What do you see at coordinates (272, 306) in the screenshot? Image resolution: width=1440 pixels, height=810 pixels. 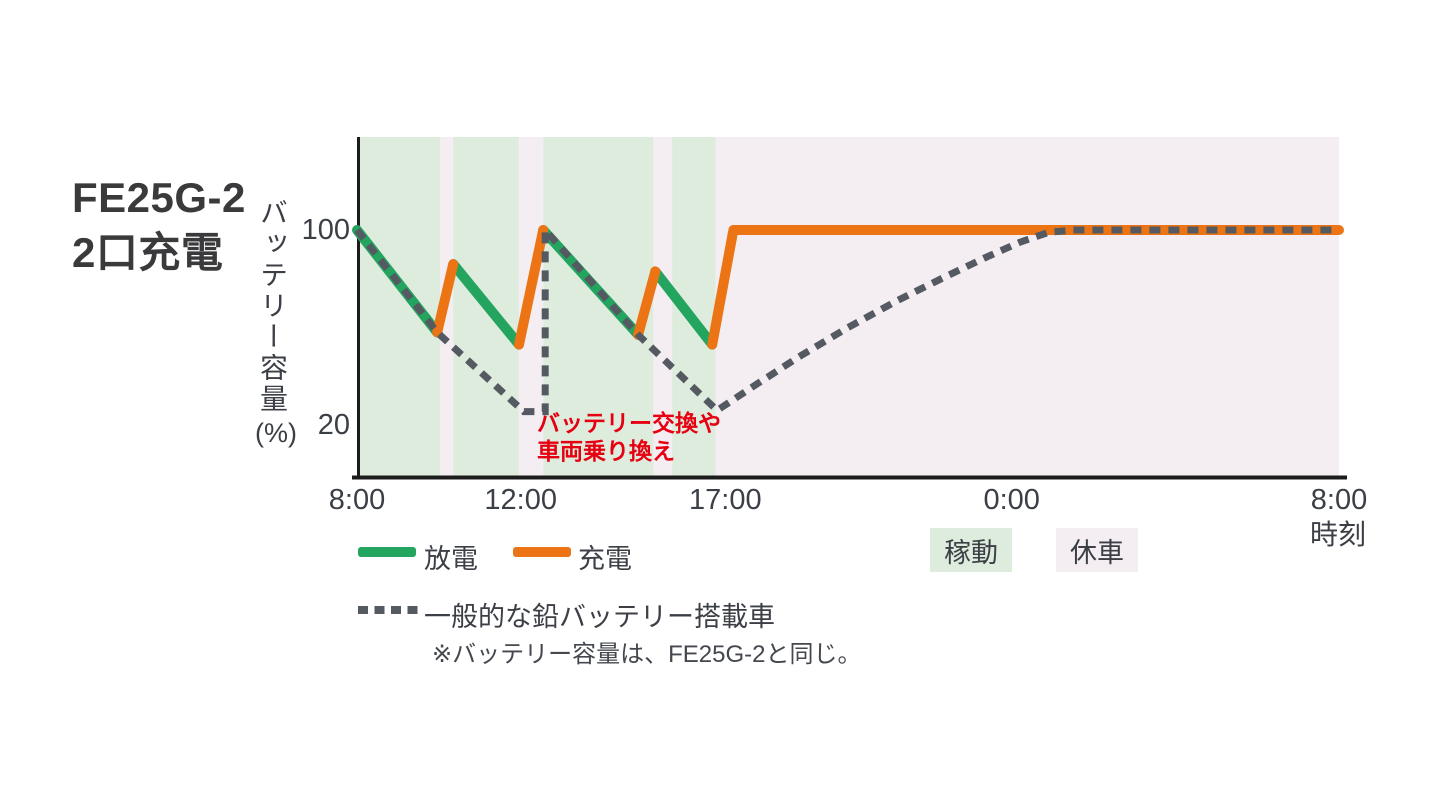 I see `y-axis-label: バッテリー容量` at bounding box center [272, 306].